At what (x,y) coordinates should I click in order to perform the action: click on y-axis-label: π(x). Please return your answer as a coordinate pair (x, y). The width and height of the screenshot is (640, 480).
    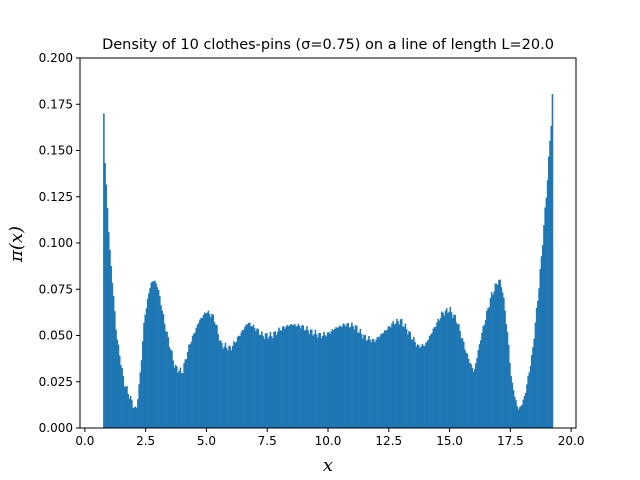
    Looking at the image, I should click on (16, 244).